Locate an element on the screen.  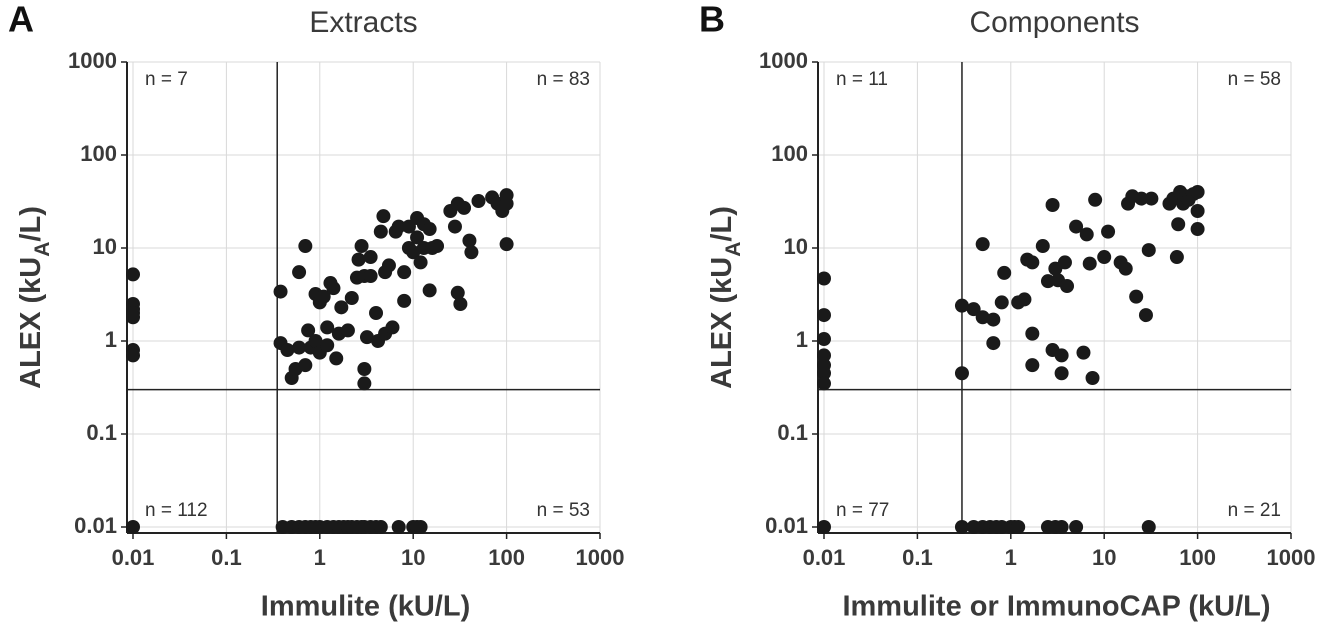
y-axis-label-part: ALEX (kU is located at coordinates (31, 323).